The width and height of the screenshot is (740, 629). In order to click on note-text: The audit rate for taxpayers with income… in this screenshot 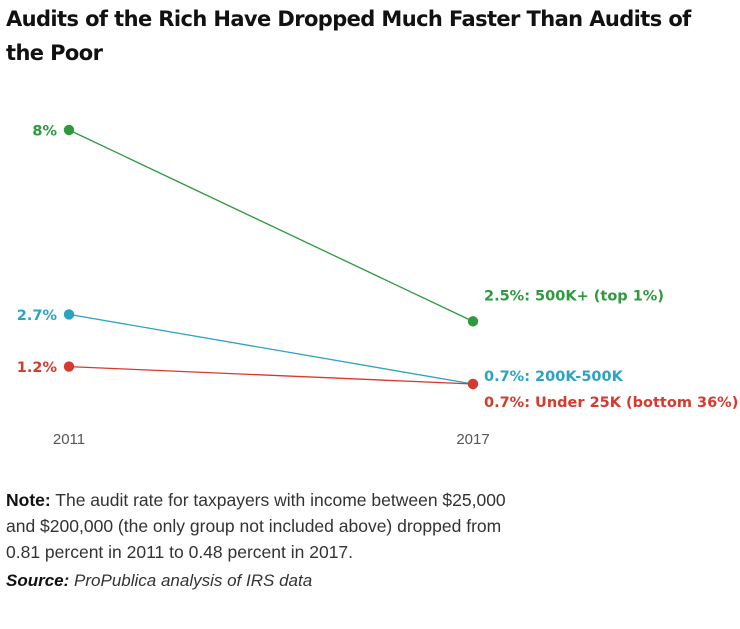, I will do `click(256, 526)`.